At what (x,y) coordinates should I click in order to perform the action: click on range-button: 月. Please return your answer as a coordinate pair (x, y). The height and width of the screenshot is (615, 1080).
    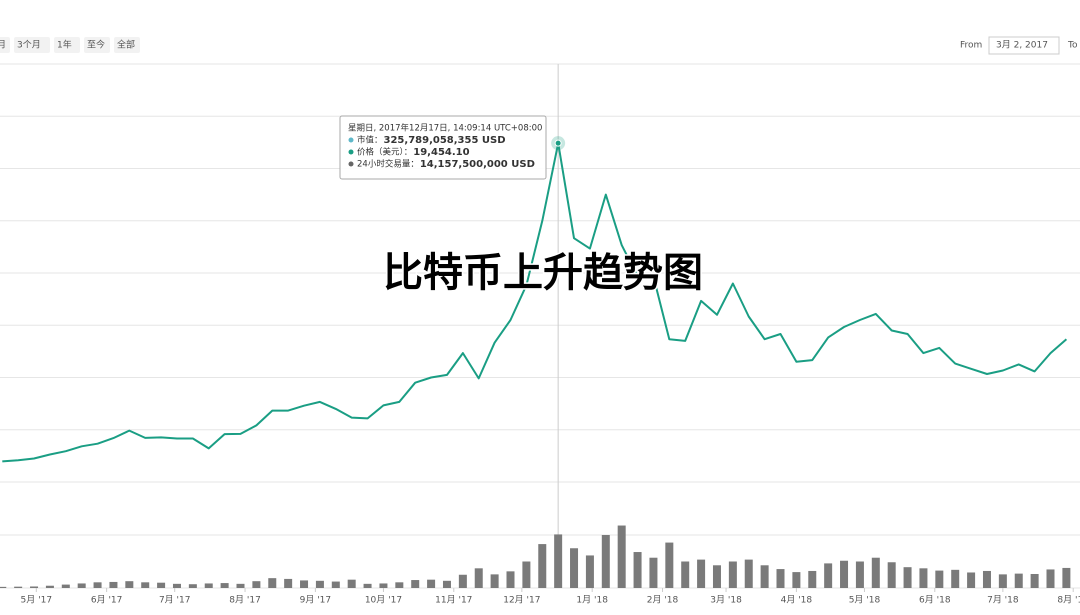
    Looking at the image, I should click on (3, 45).